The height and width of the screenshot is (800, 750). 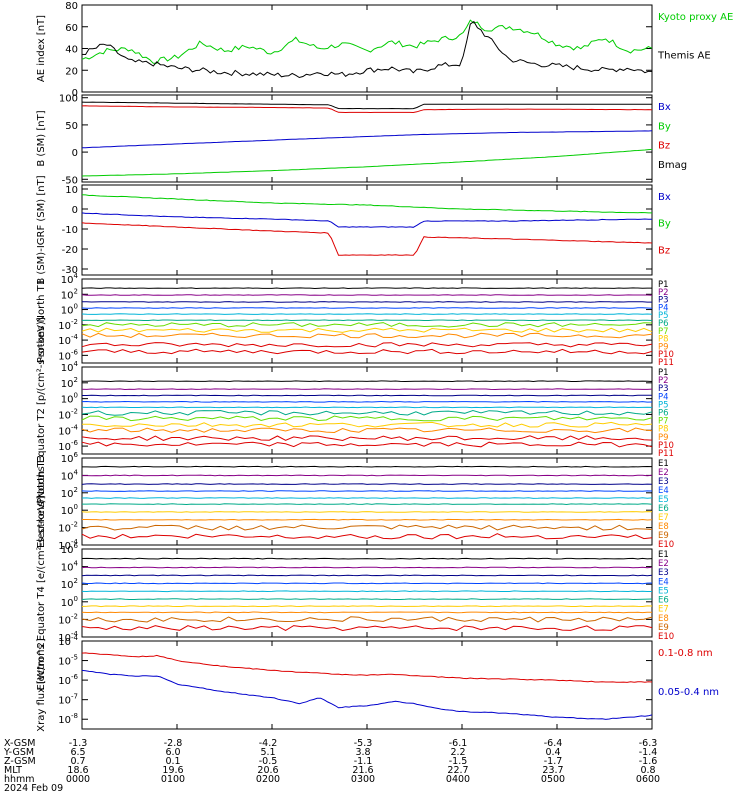 What do you see at coordinates (648, 743) in the screenshot?
I see `row-value: -6.3` at bounding box center [648, 743].